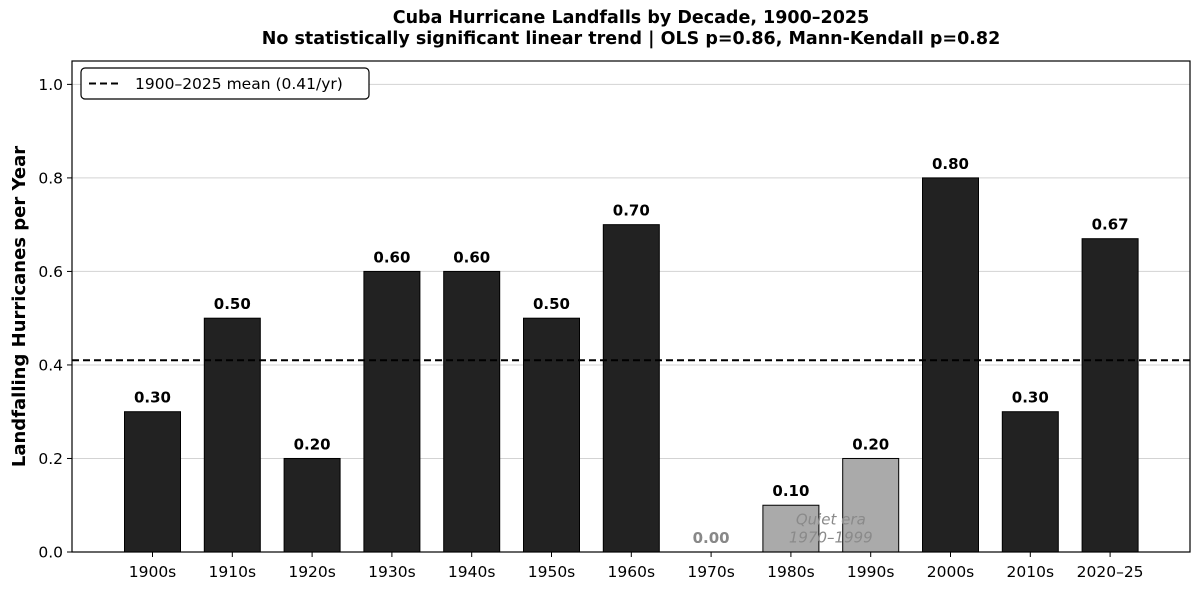  What do you see at coordinates (50, 85) in the screenshot?
I see `y-tick-label: 1.0` at bounding box center [50, 85].